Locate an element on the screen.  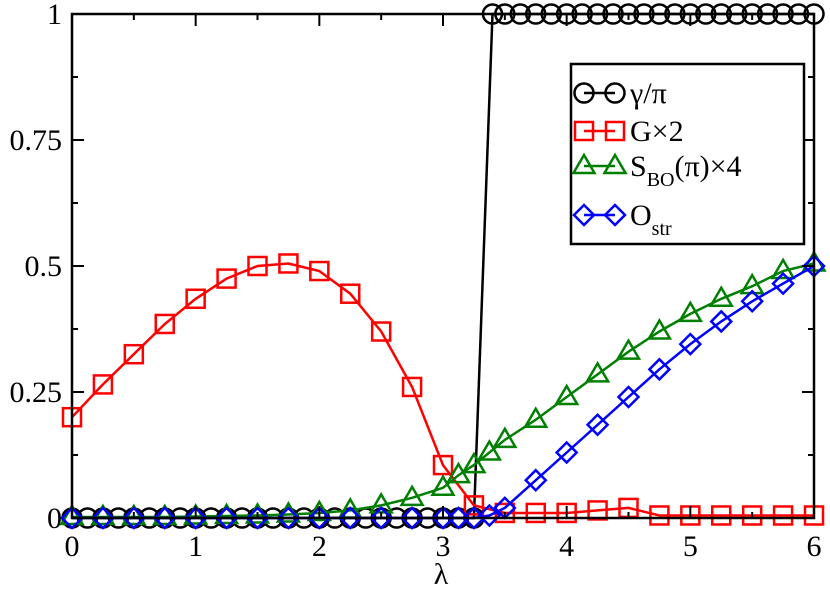
legend-entry: γ/π is located at coordinates (620, 93).